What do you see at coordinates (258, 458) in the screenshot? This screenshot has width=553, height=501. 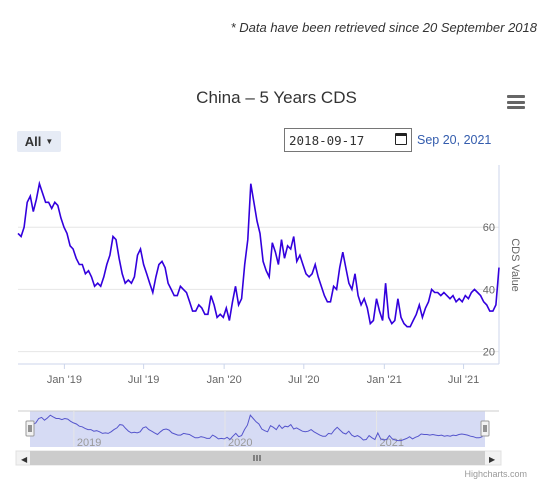 I see `navigator-scrollbar: ◀ ▶` at bounding box center [258, 458].